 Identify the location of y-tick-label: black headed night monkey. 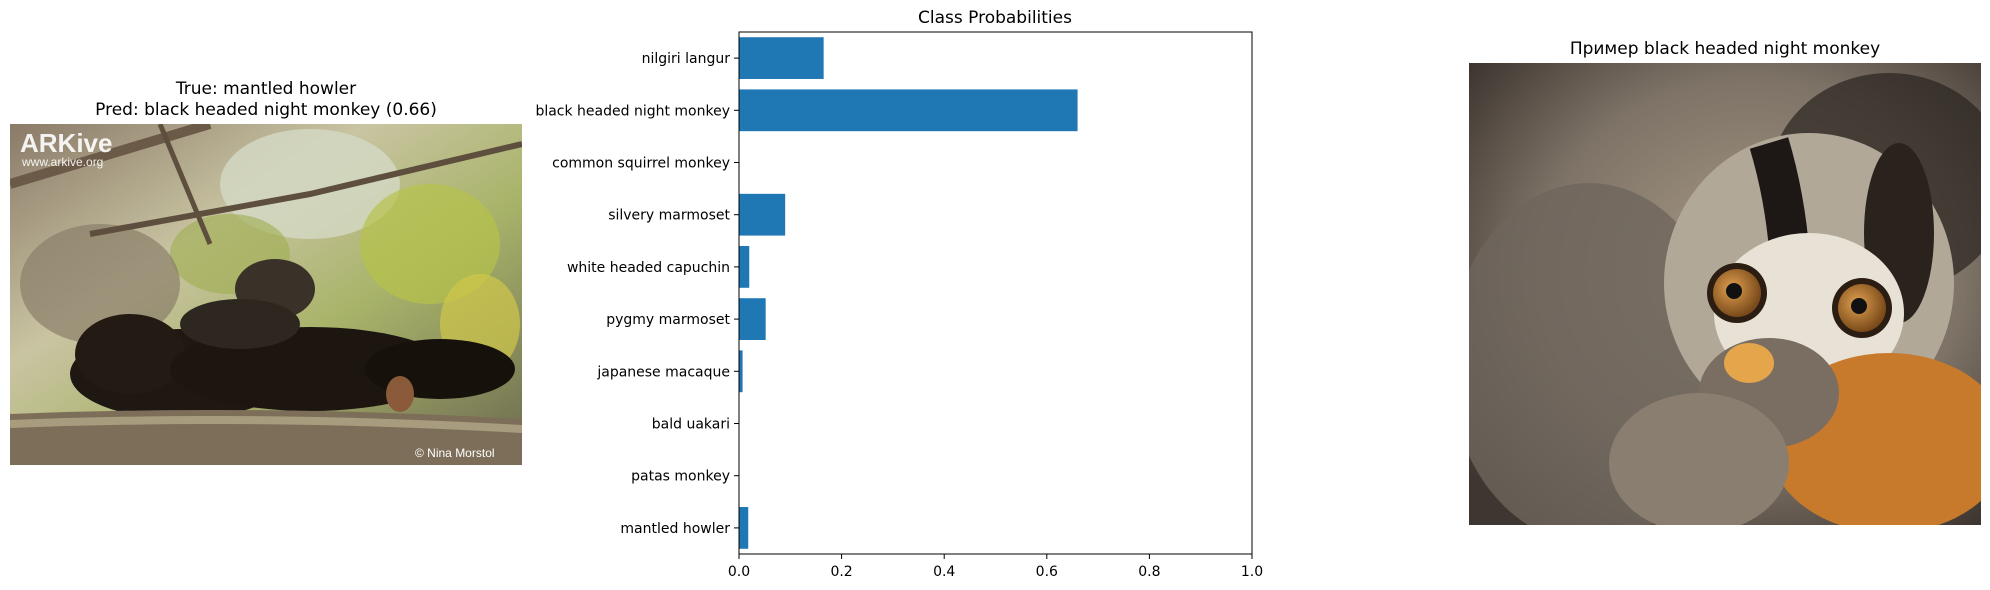
(632, 111).